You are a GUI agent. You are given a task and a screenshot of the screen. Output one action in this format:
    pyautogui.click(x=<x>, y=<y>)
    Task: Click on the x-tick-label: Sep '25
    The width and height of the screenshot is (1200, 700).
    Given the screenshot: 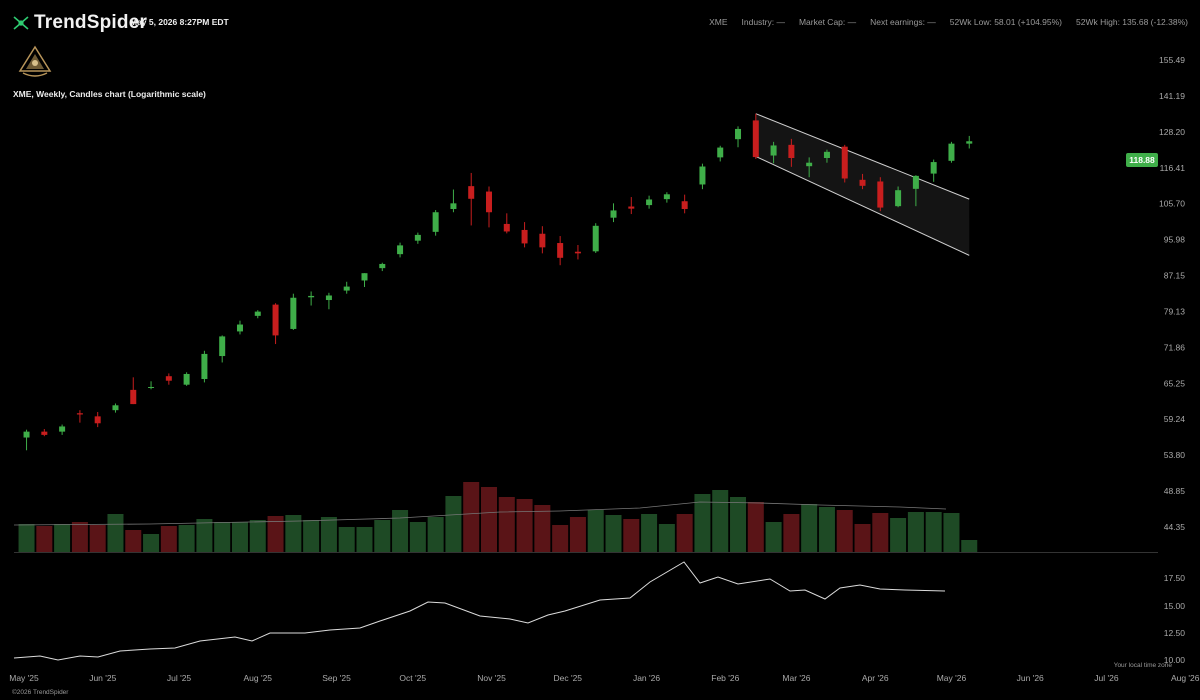 What is the action you would take?
    pyautogui.click(x=336, y=678)
    